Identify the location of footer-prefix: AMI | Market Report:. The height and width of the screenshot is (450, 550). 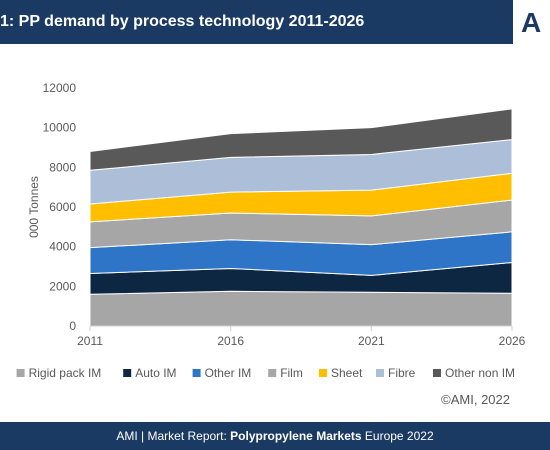
(173, 436).